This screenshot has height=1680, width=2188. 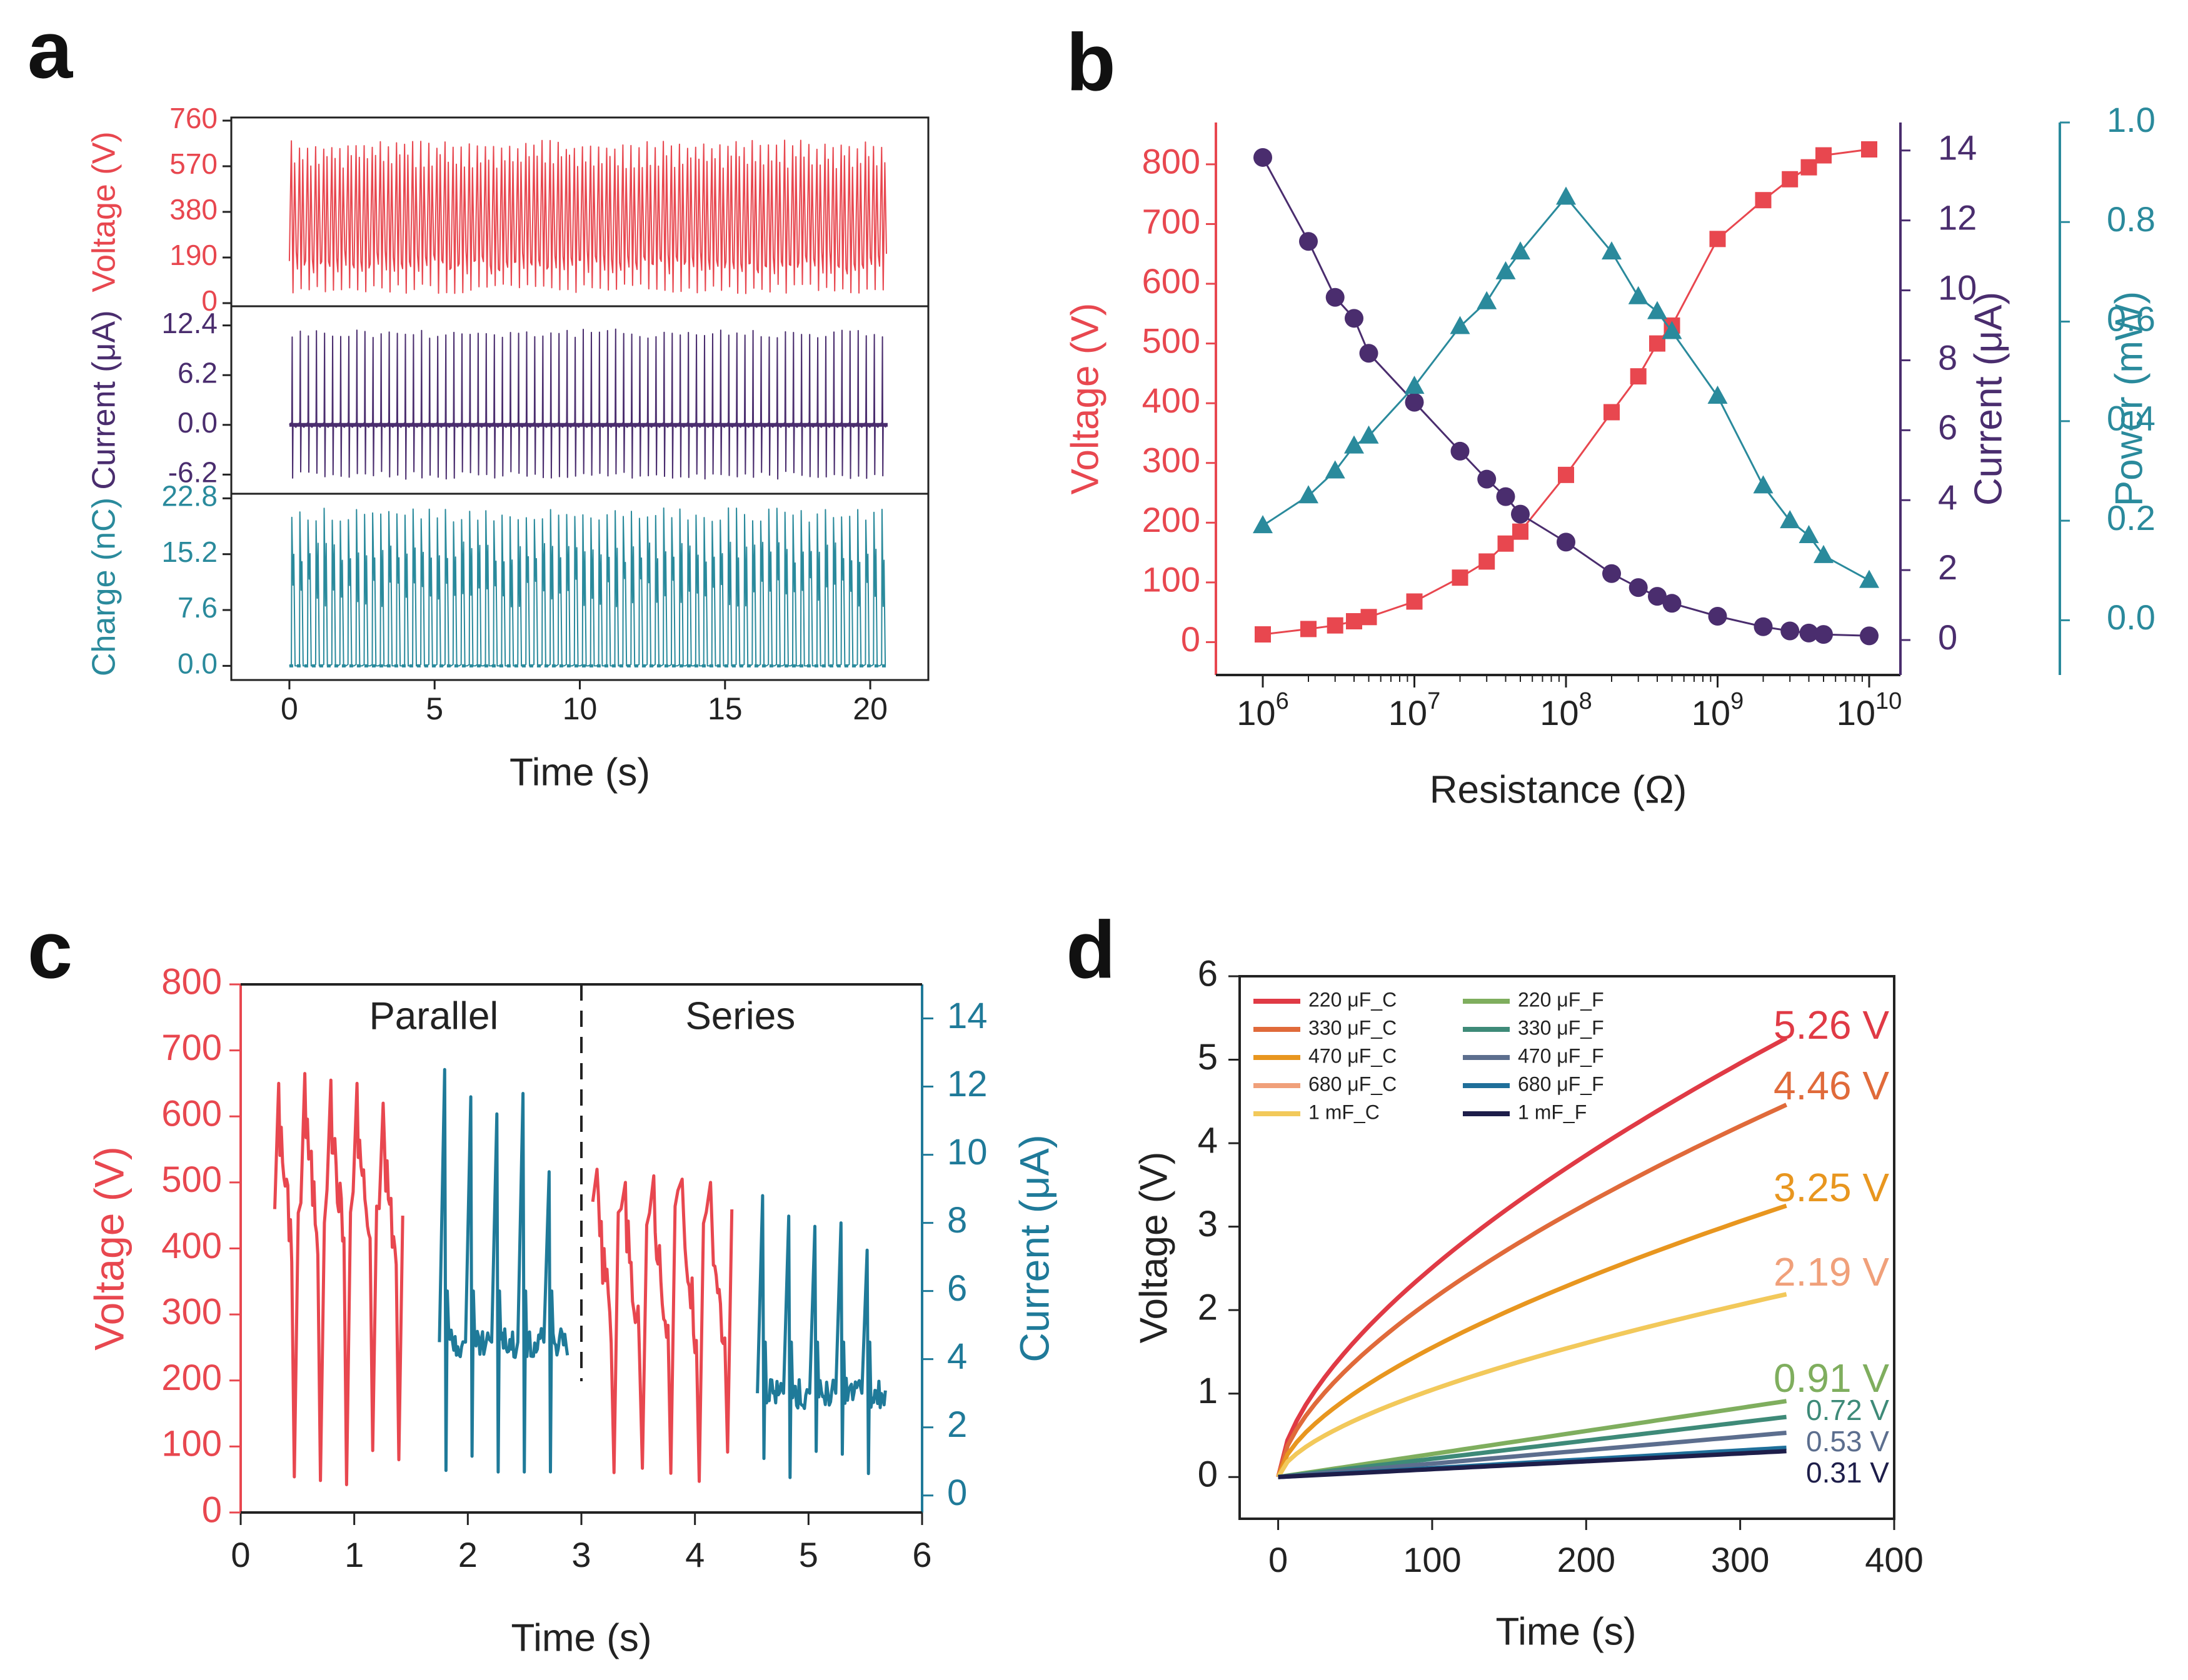 I want to click on panel-c-ytick-label-voltage: 400, so click(x=191, y=1246).